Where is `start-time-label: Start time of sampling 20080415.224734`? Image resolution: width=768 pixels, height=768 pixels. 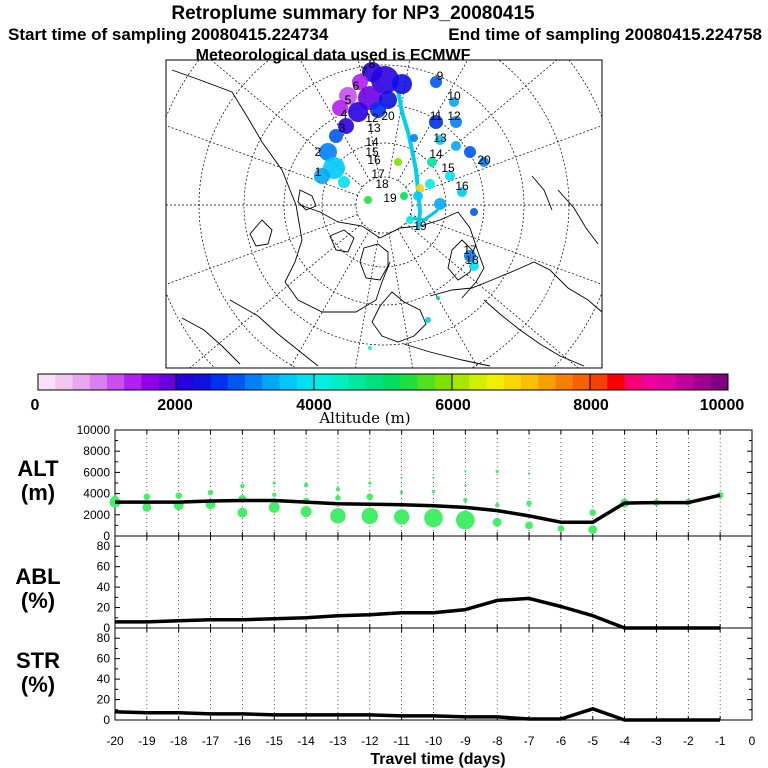 start-time-label: Start time of sampling 20080415.224734 is located at coordinates (168, 34).